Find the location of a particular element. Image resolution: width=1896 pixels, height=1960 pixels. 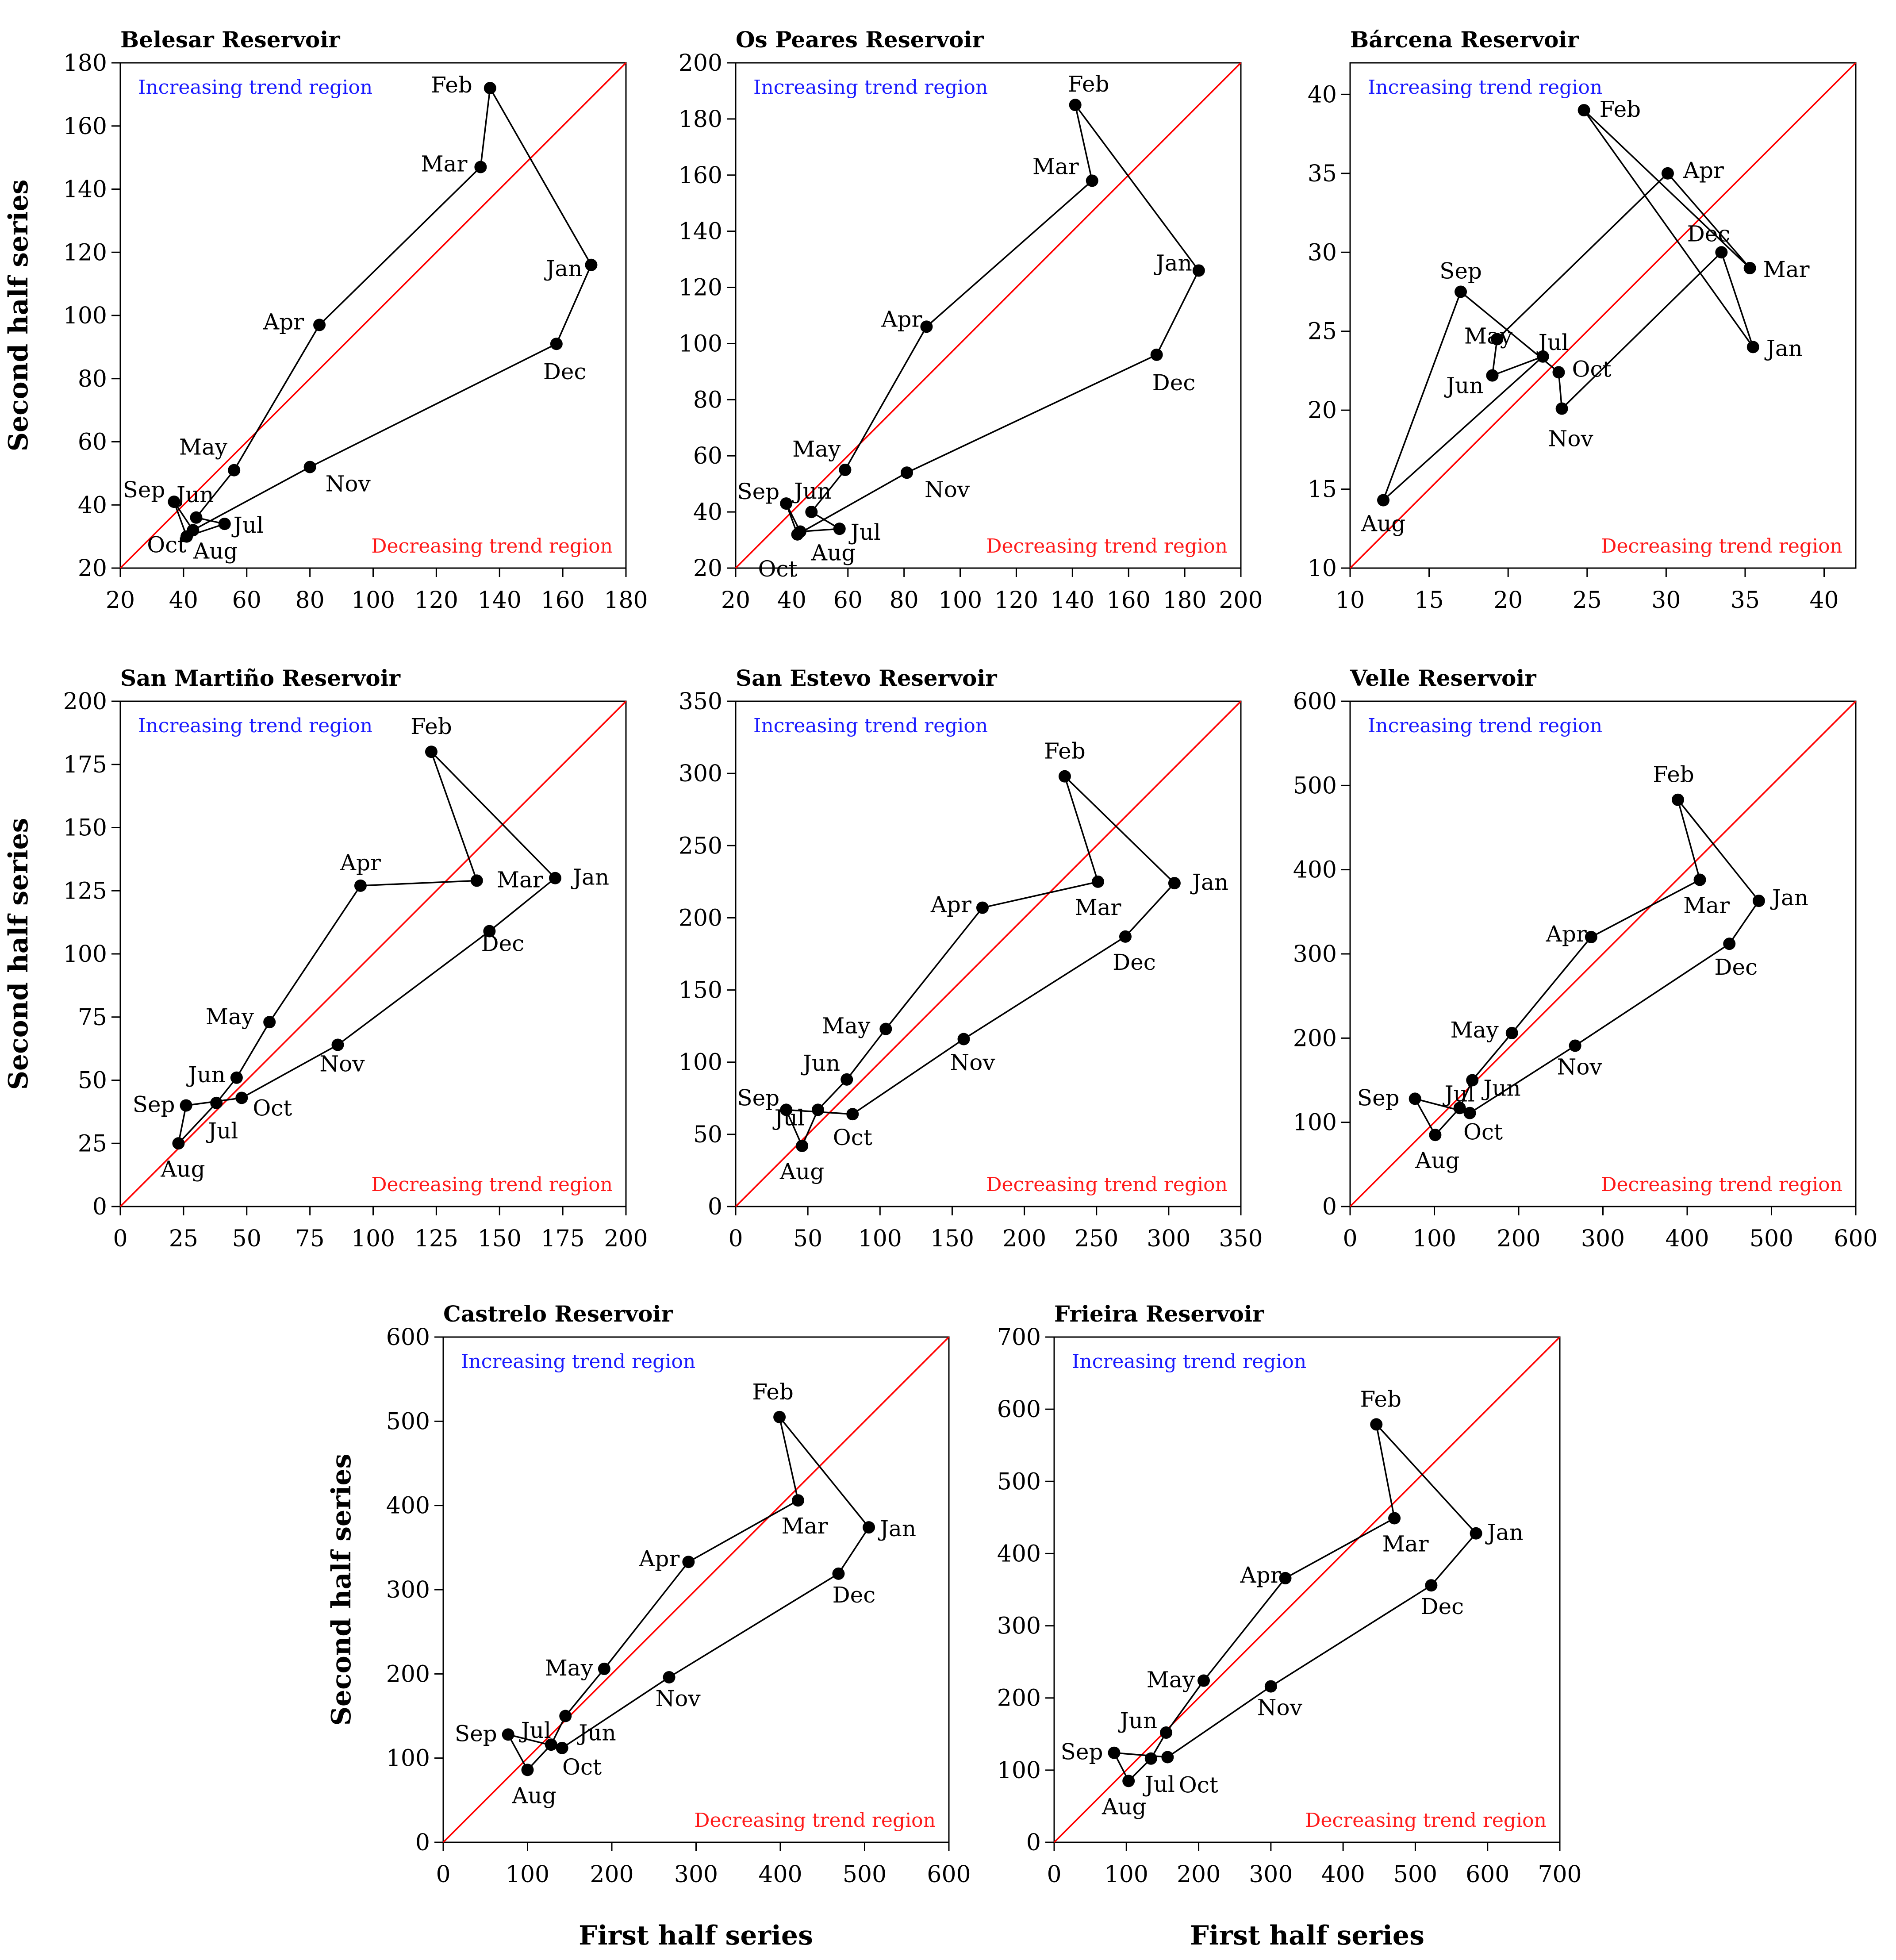

x-tick-label: 700 is located at coordinates (1560, 1874).